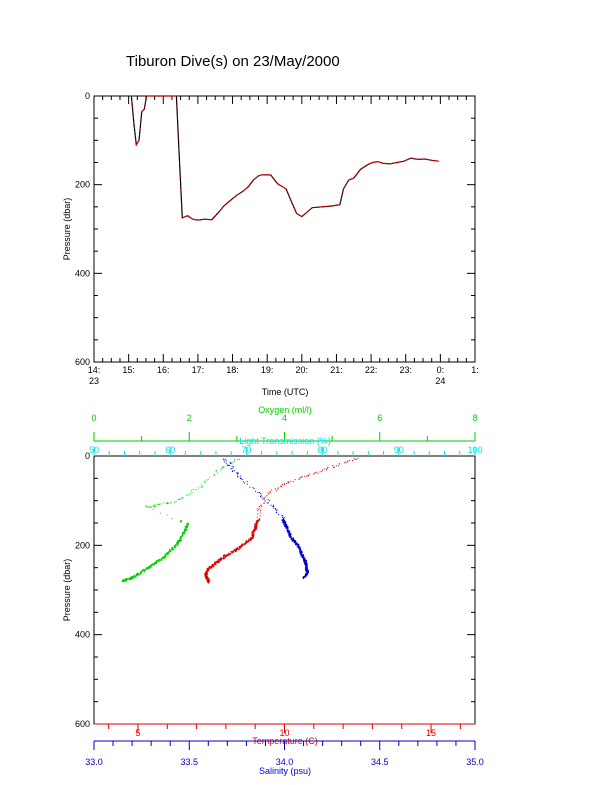  I want to click on transmission-tick-label: 70, so click(246, 450).